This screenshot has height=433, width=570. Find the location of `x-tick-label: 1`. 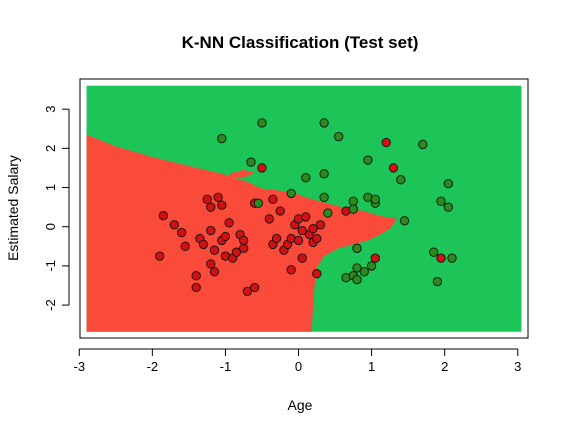

x-tick-label: 1 is located at coordinates (371, 366).